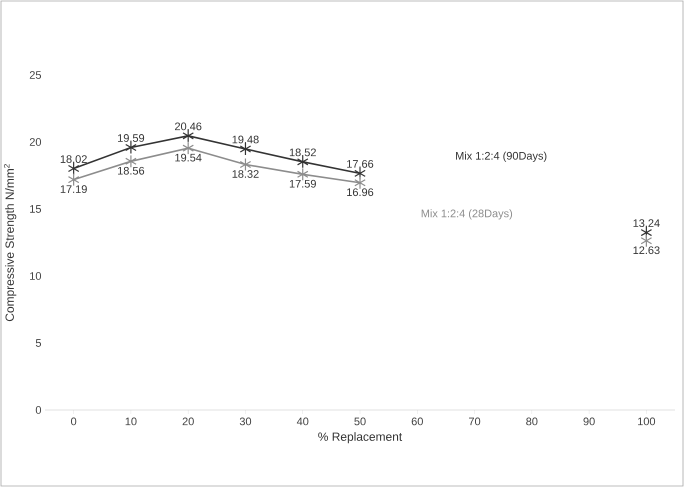 The height and width of the screenshot is (487, 684). I want to click on y-tick-label: 20, so click(36, 142).